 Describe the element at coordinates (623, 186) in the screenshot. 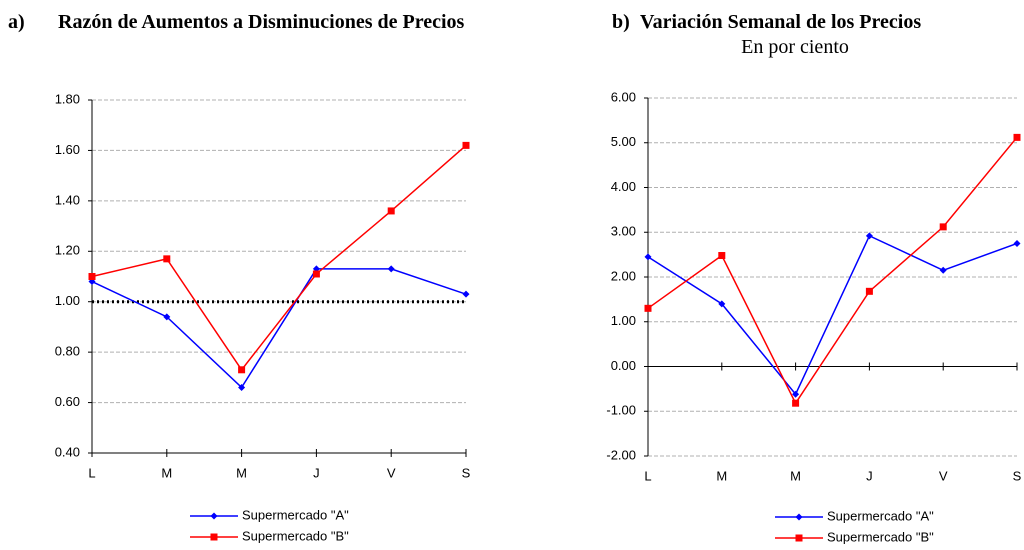

I see `y-tick-label: 4.00` at that location.